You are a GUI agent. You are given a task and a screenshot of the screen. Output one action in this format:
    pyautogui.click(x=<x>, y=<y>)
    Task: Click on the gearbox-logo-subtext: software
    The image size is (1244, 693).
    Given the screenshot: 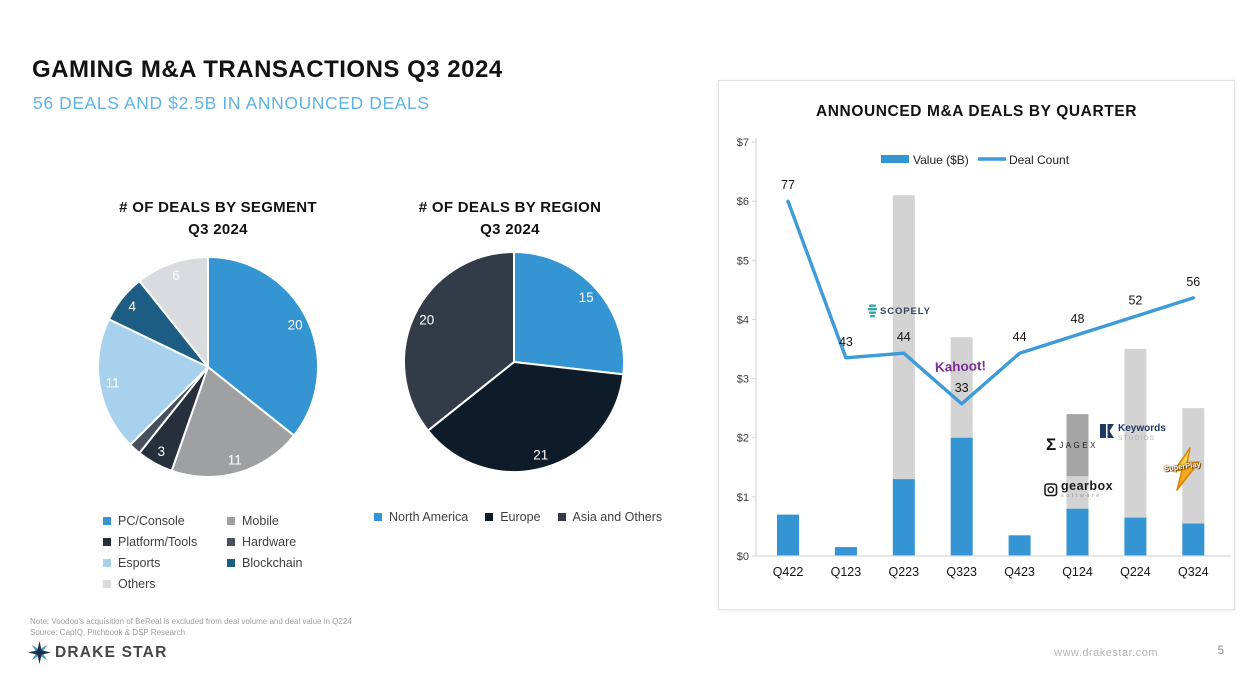 What is the action you would take?
    pyautogui.click(x=1081, y=495)
    